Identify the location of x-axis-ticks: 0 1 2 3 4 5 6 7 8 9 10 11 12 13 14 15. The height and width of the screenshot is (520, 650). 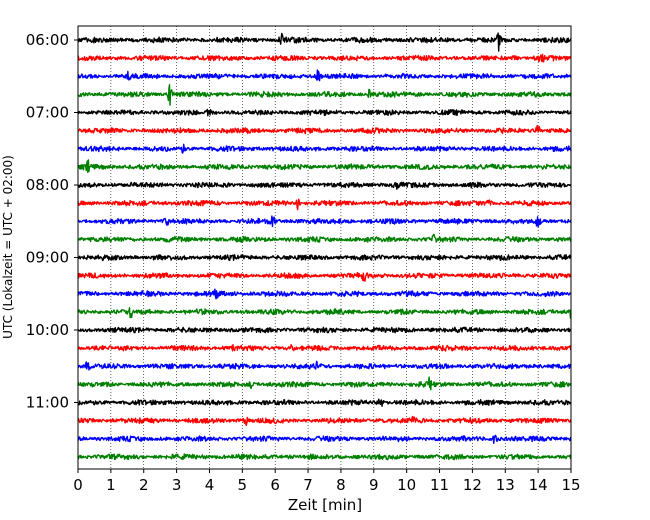
(327, 481).